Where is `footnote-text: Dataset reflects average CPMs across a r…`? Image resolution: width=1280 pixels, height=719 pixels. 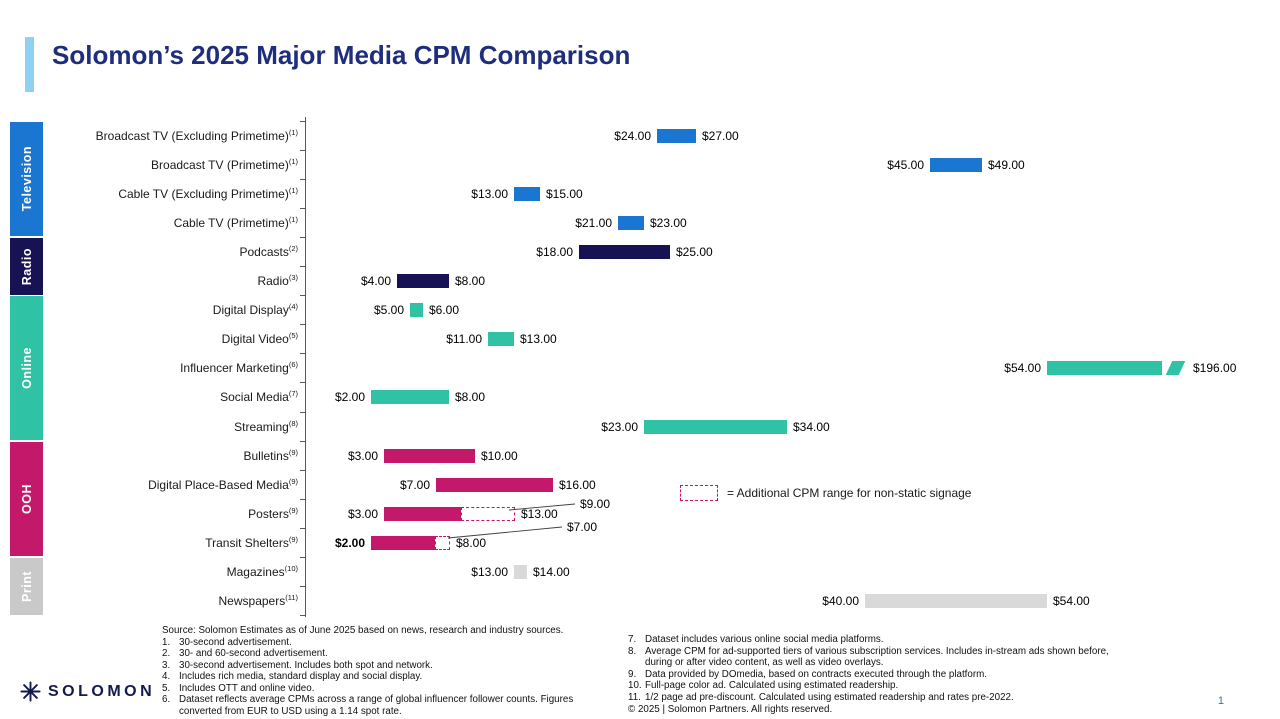
footnote-text: Dataset reflects average CPMs across a r… is located at coordinates (376, 705).